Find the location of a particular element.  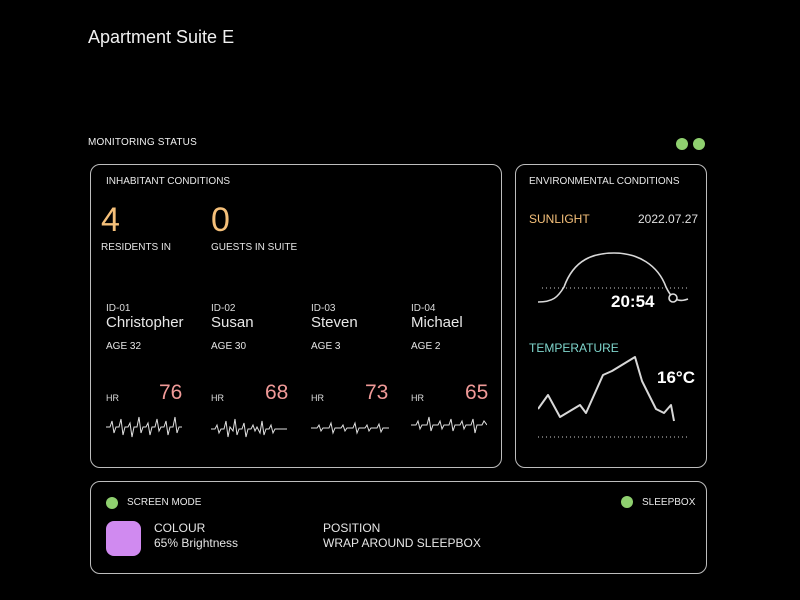

resident-id: ID-03 is located at coordinates (323, 308).